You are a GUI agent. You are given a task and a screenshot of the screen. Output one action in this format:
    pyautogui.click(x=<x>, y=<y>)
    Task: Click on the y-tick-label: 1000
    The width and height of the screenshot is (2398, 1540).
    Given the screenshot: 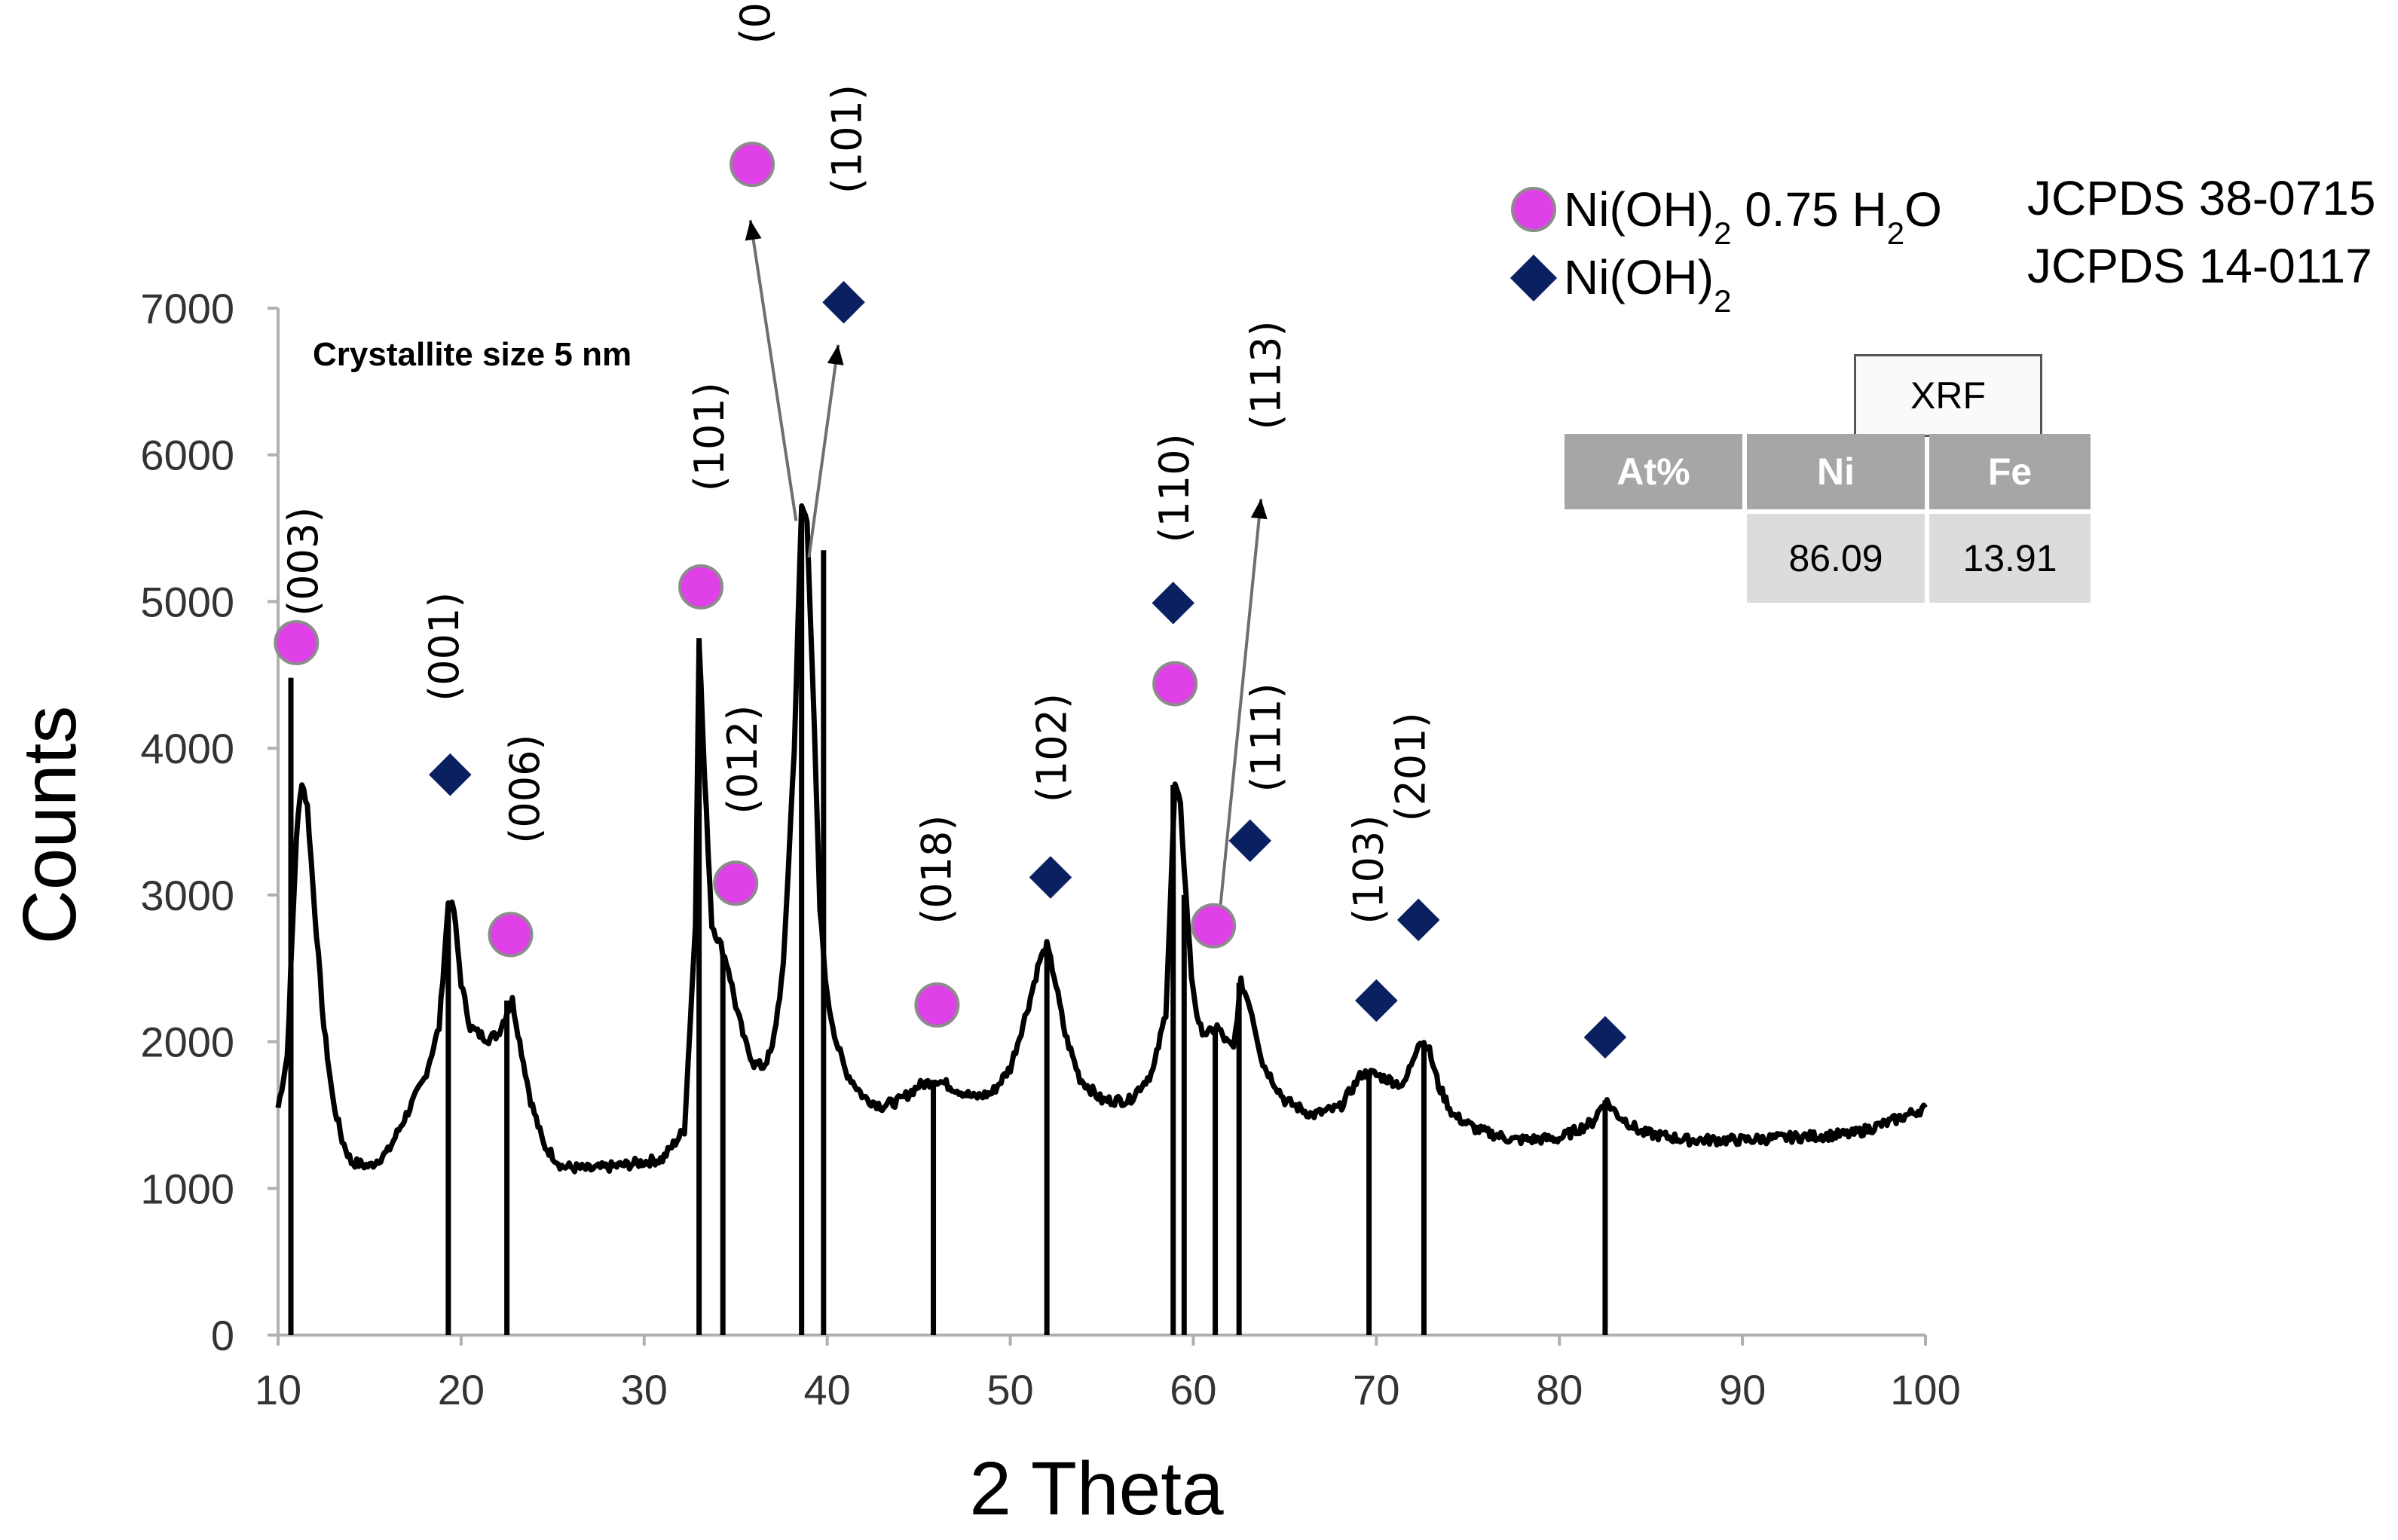 What is the action you would take?
    pyautogui.click(x=187, y=1188)
    